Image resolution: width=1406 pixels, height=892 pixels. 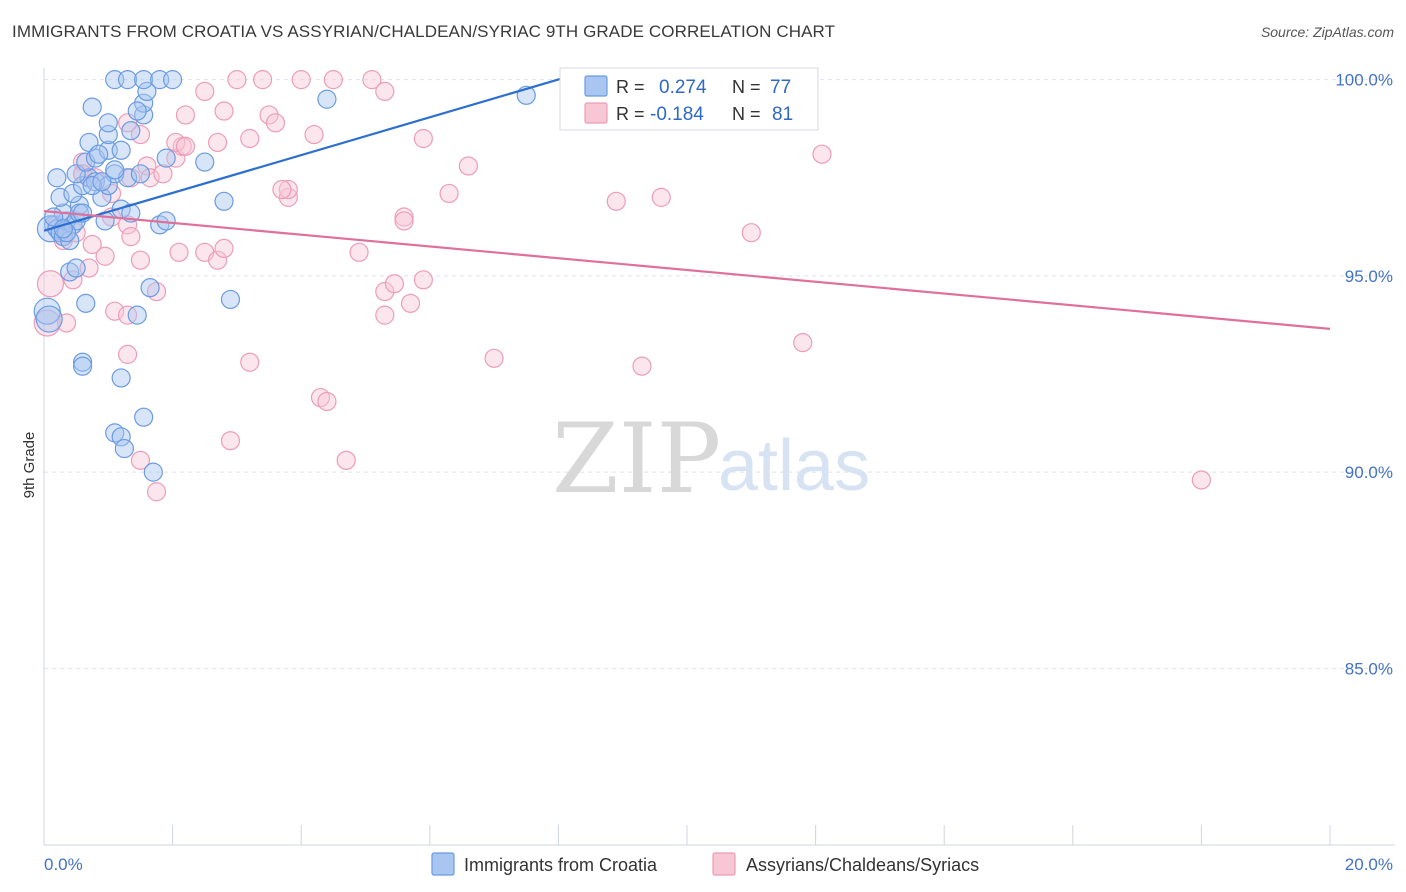 I want to click on watermark-zip: ZIP, so click(x=636, y=459).